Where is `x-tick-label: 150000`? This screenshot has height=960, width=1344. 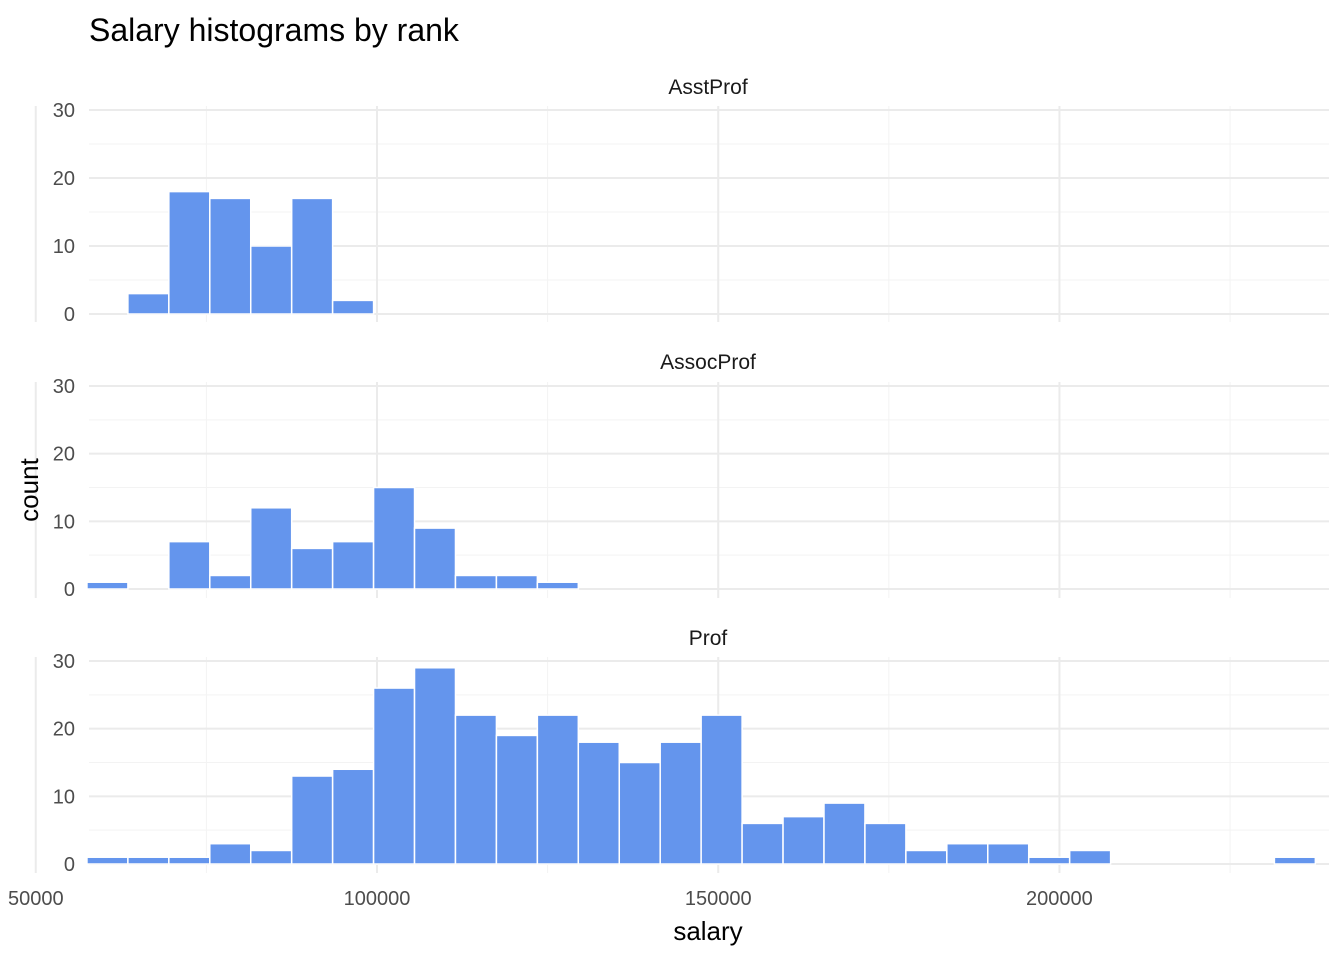
x-tick-label: 150000 is located at coordinates (718, 899).